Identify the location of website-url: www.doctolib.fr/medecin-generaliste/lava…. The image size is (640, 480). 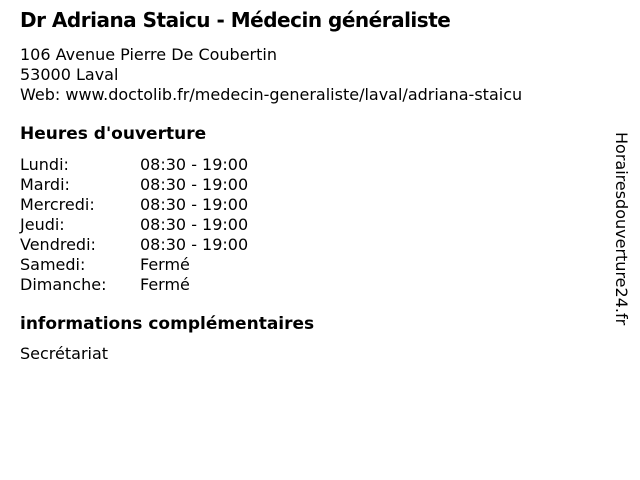
(294, 94).